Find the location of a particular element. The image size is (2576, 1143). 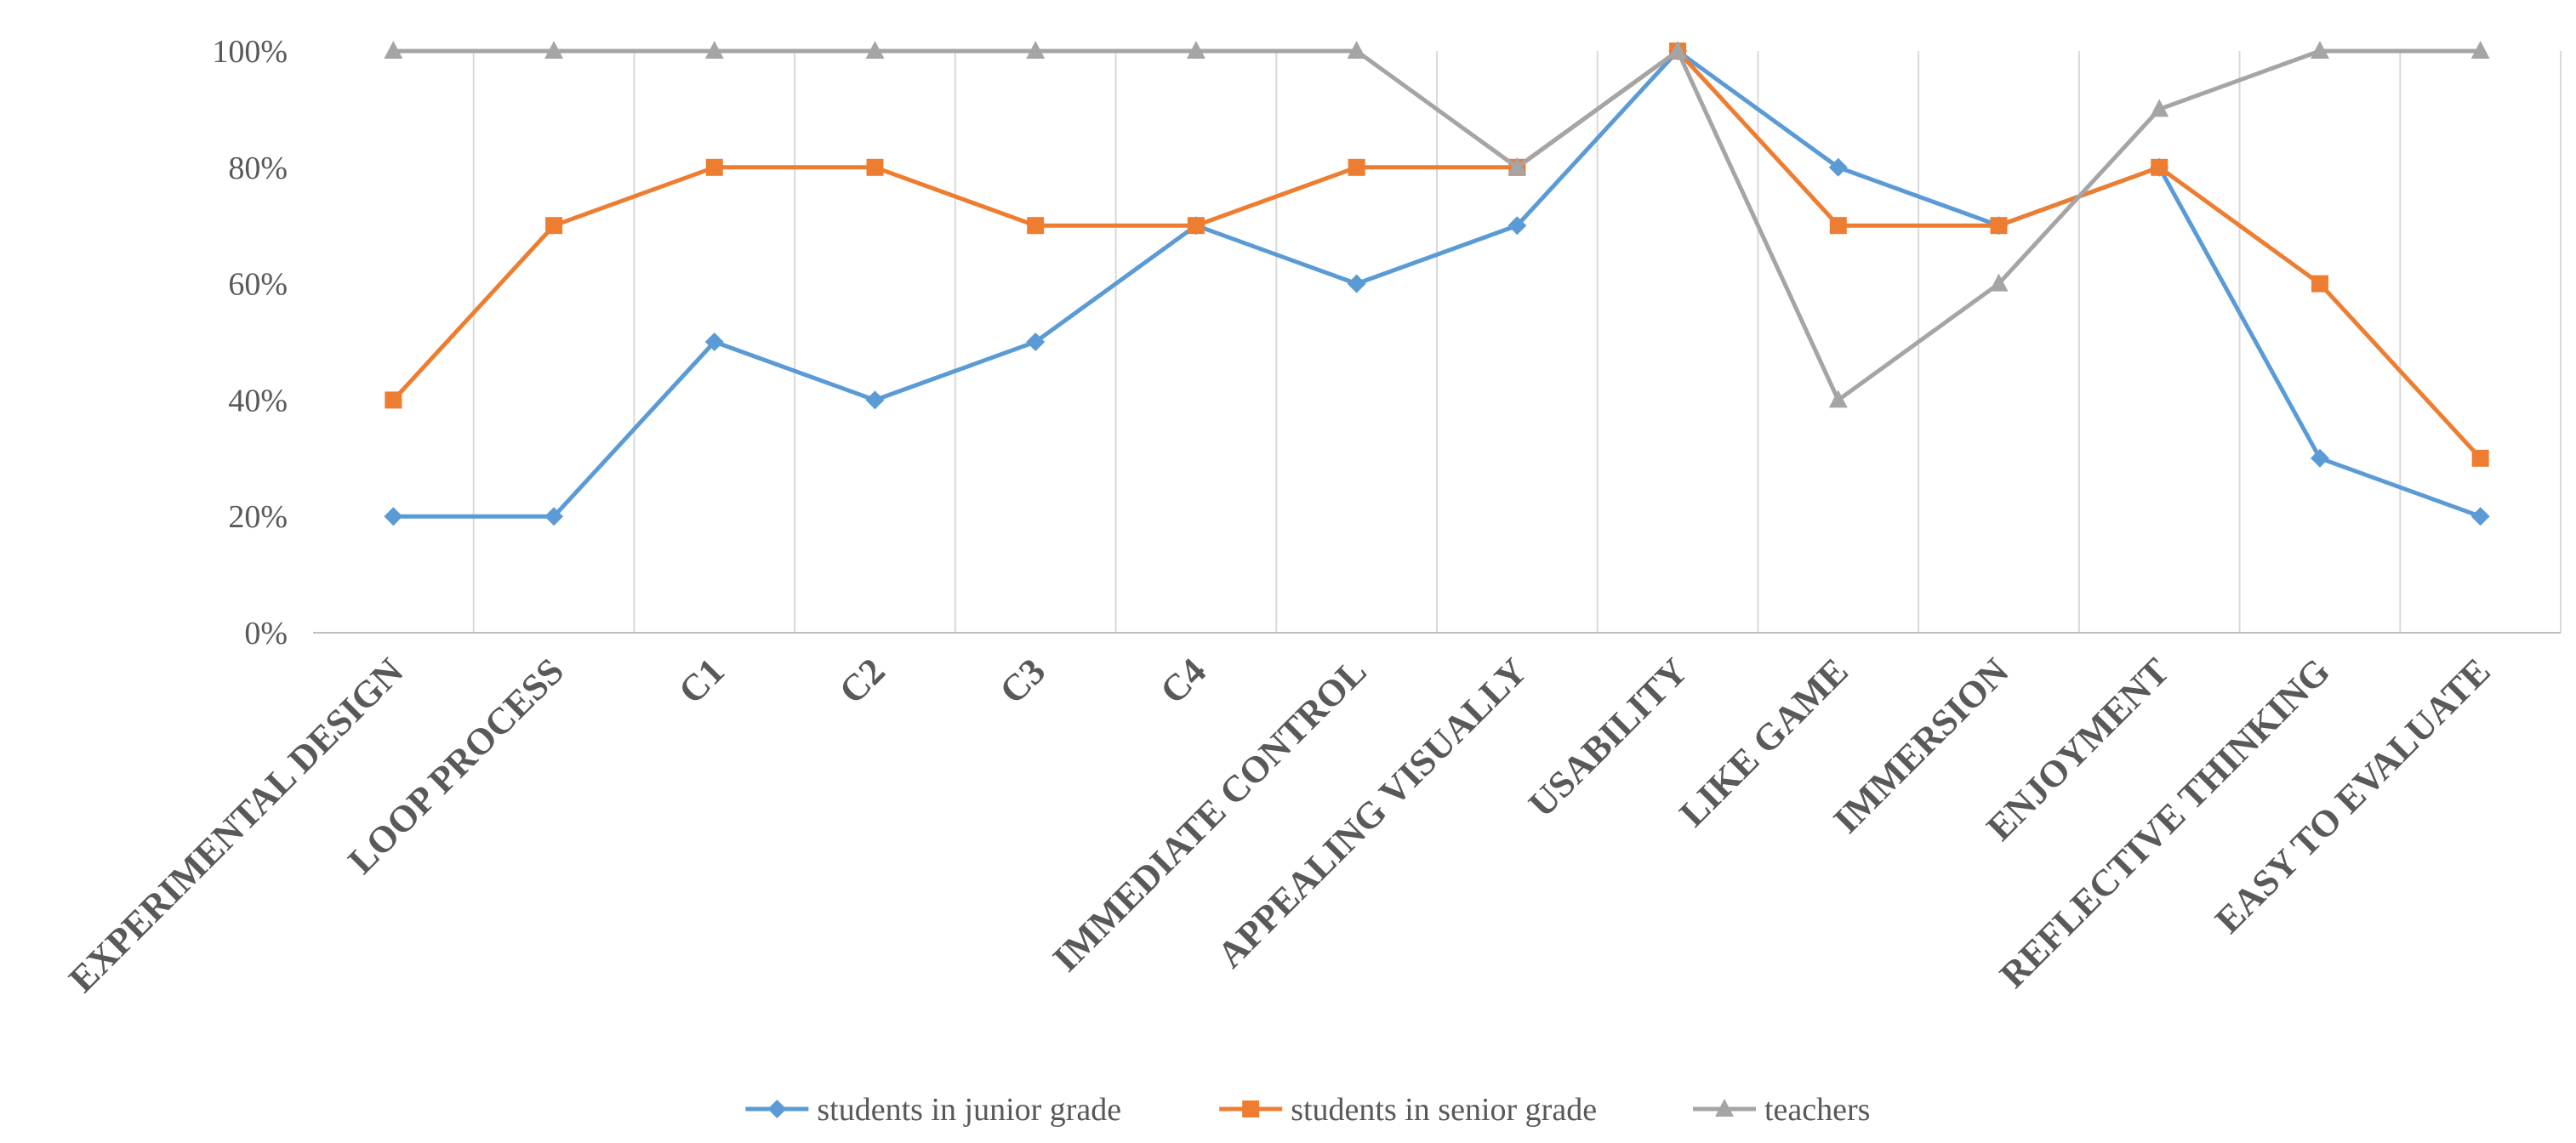

y-tick-label: 0% is located at coordinates (266, 633).